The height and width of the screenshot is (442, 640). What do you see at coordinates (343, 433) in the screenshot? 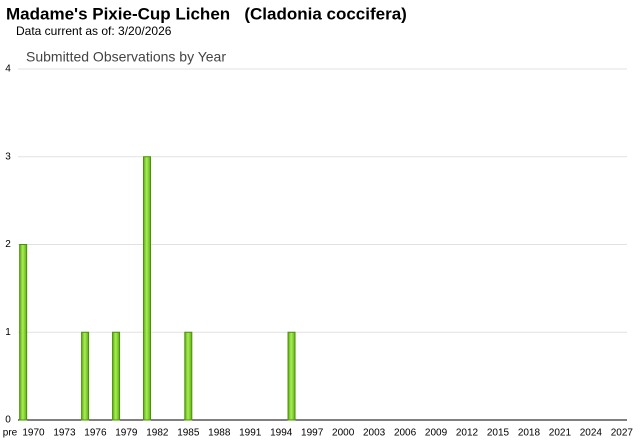
I see `x-tick-label: 2000` at bounding box center [343, 433].